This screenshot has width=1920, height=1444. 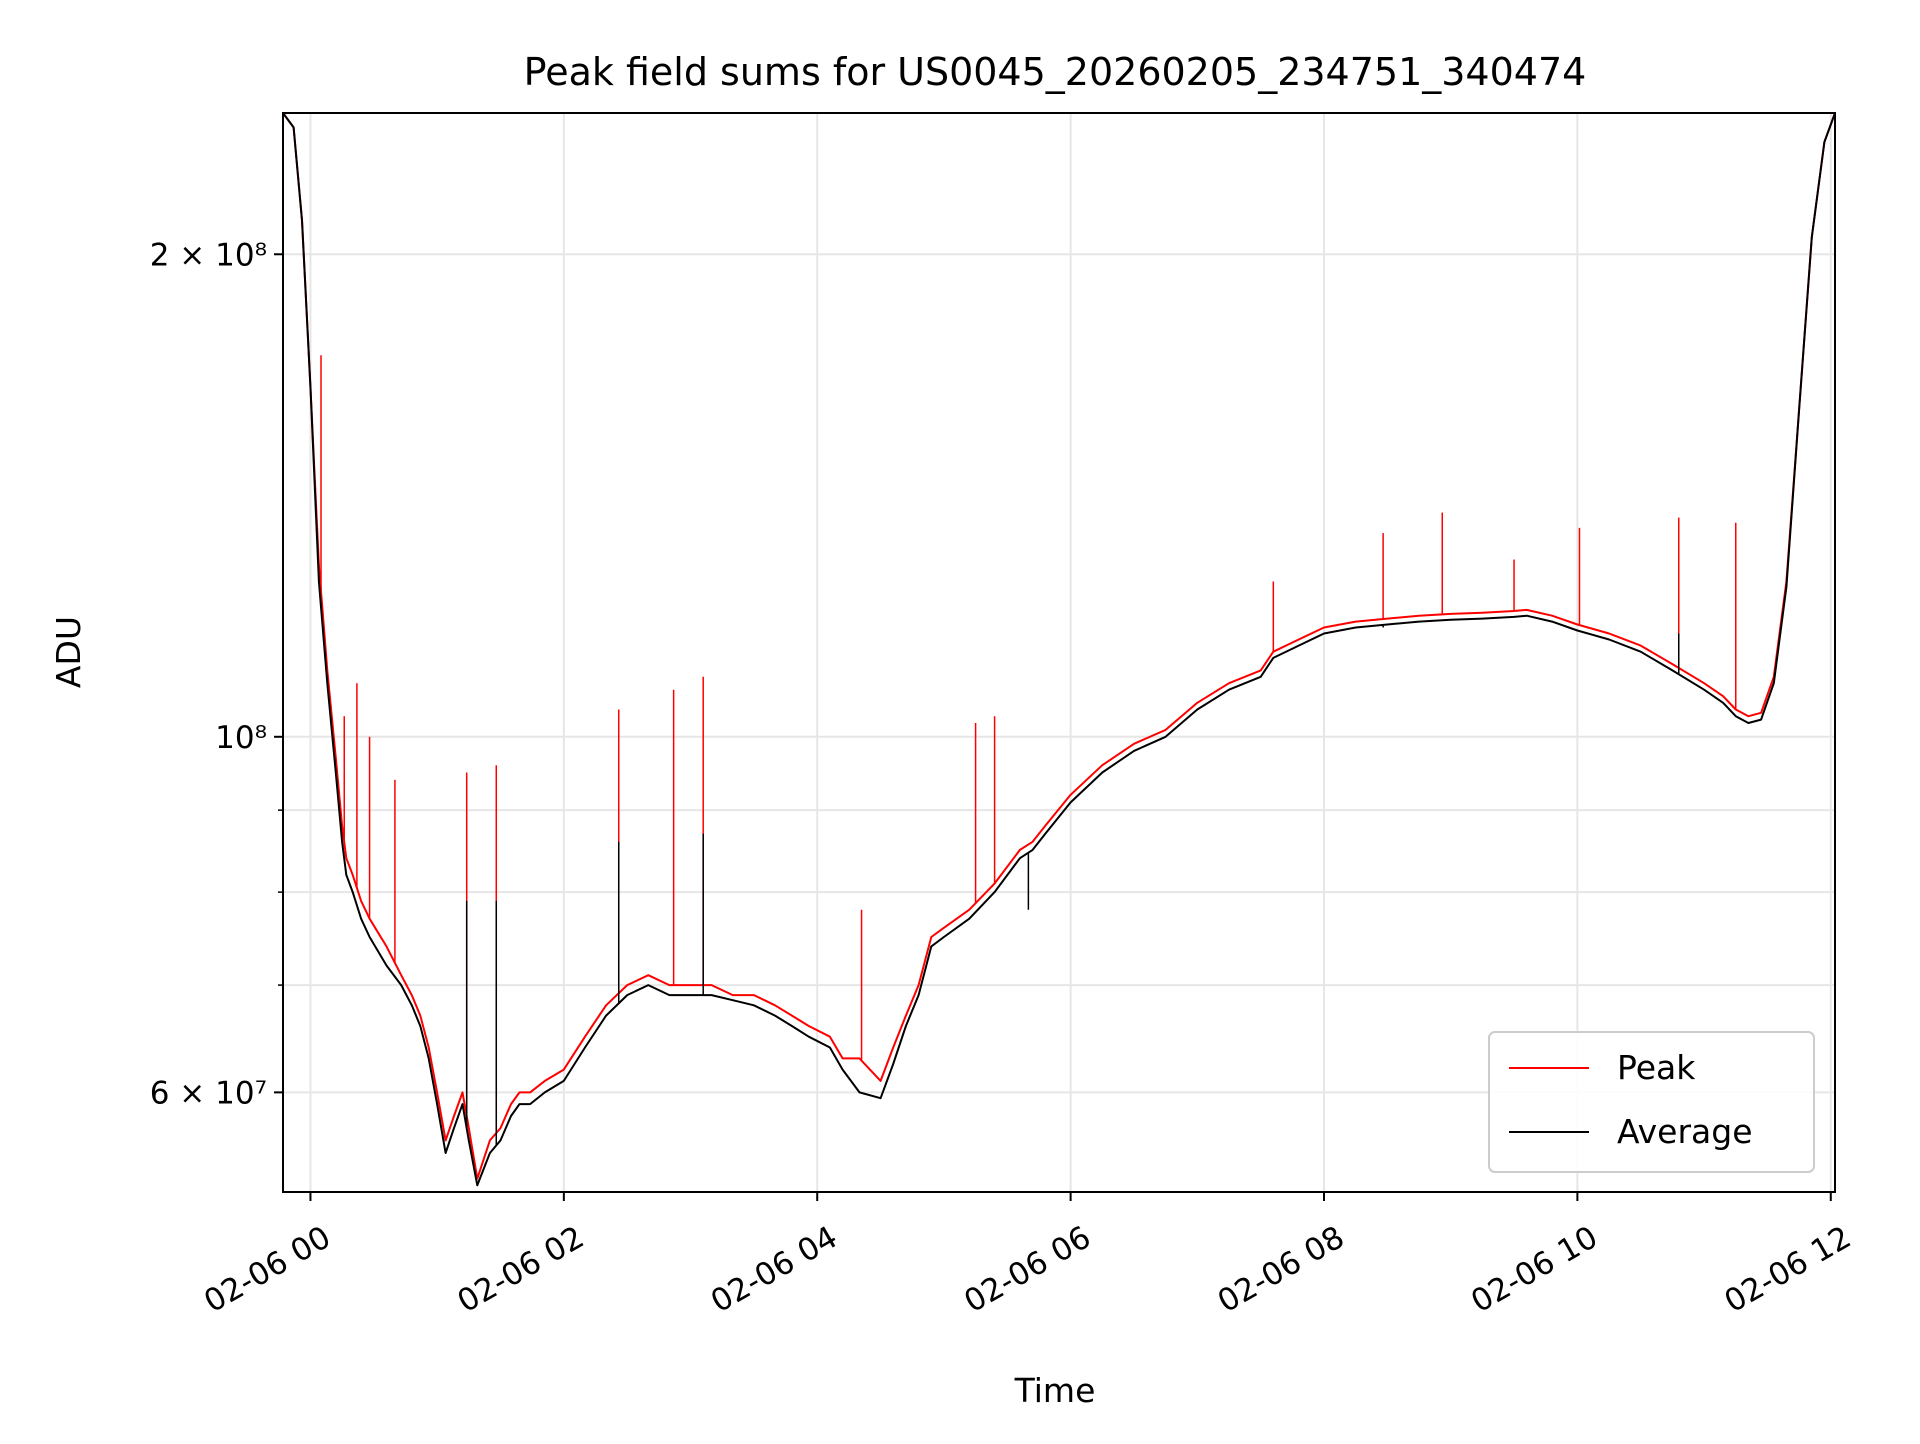 What do you see at coordinates (241, 738) in the screenshot?
I see `y-tick-label: 10⁸` at bounding box center [241, 738].